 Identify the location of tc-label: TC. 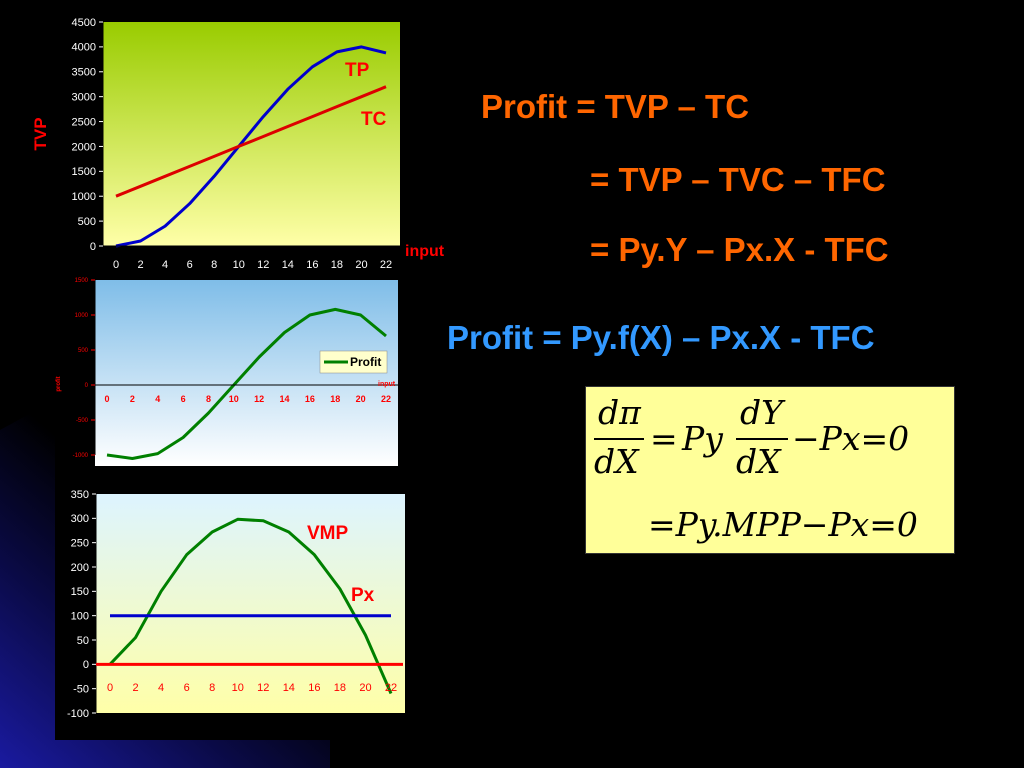
(374, 119).